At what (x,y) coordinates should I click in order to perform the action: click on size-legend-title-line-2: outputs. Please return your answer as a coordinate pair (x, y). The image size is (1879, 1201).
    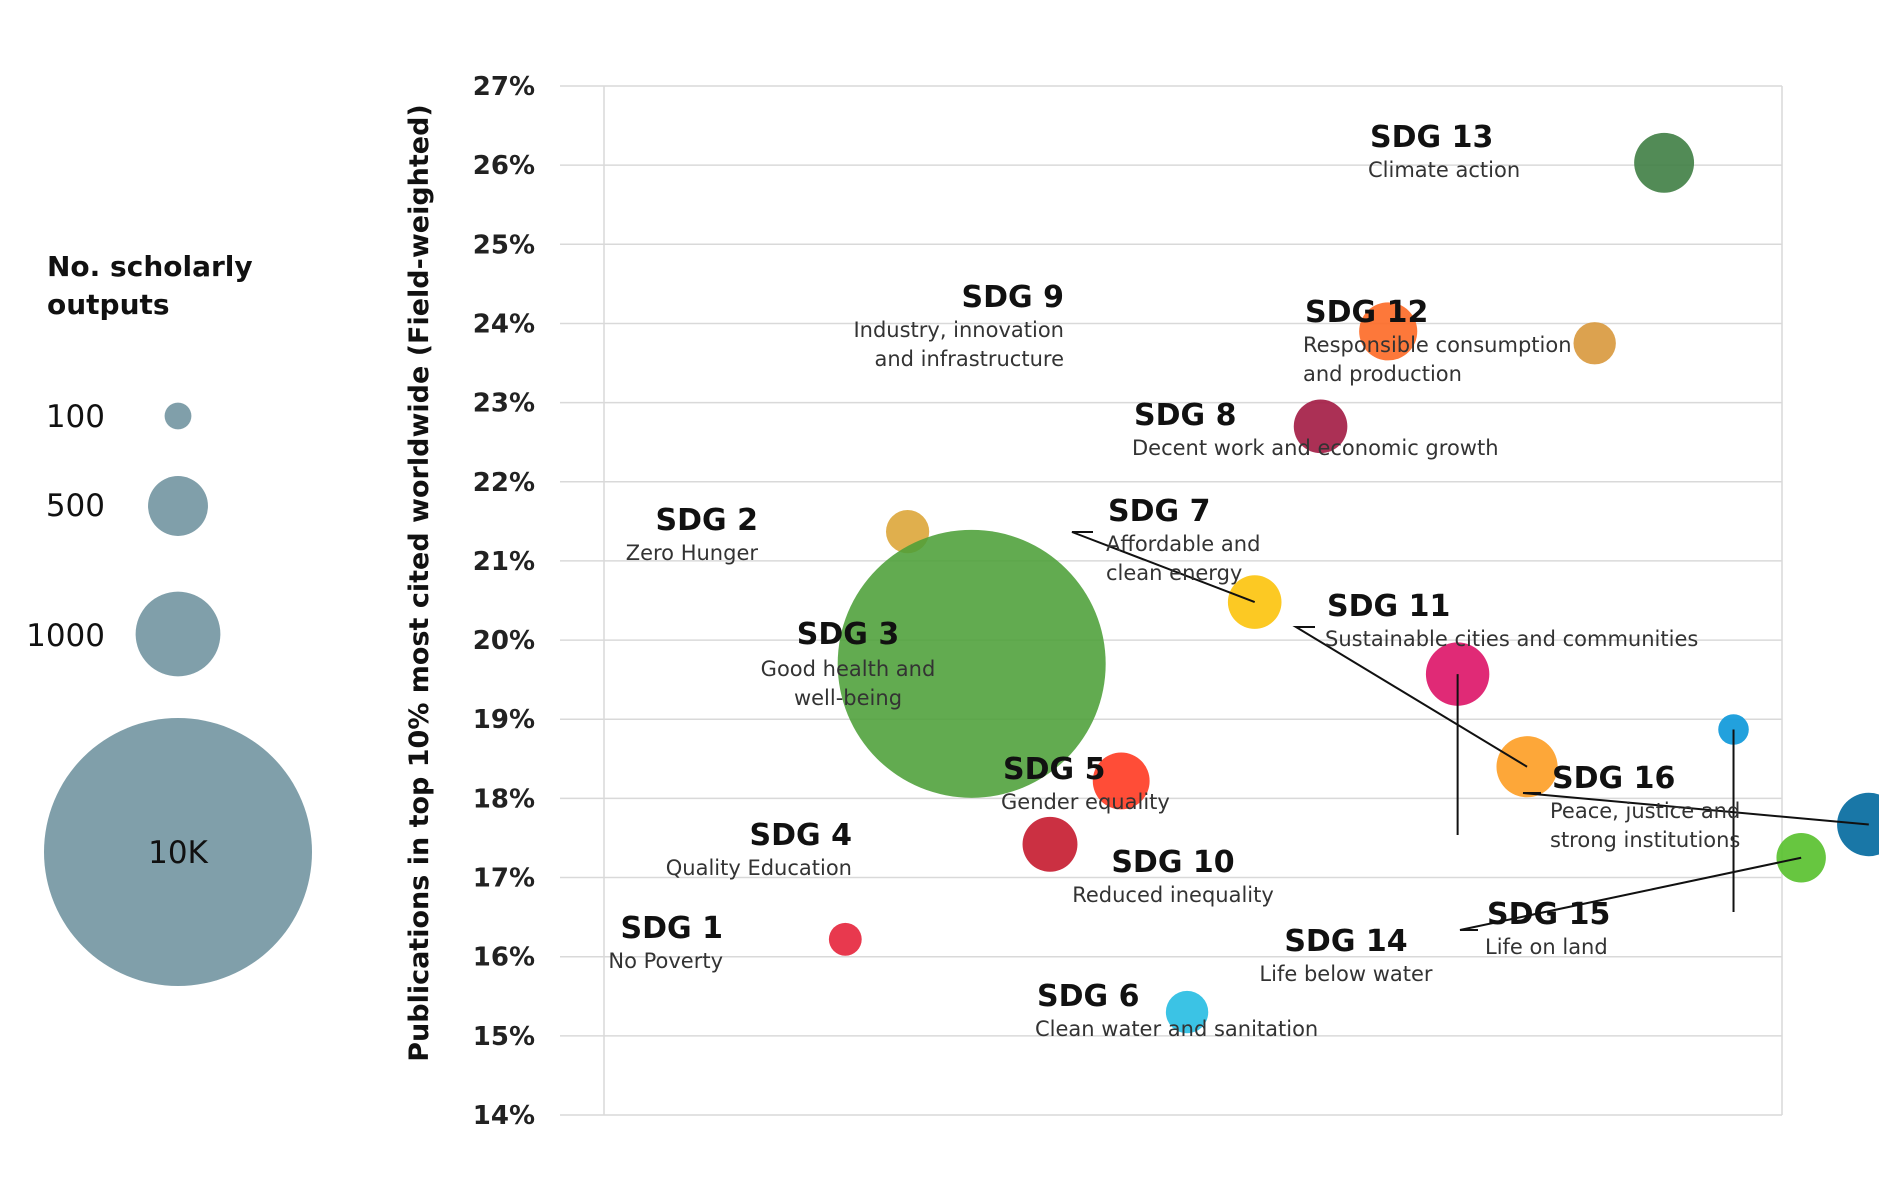
    Looking at the image, I should click on (108, 304).